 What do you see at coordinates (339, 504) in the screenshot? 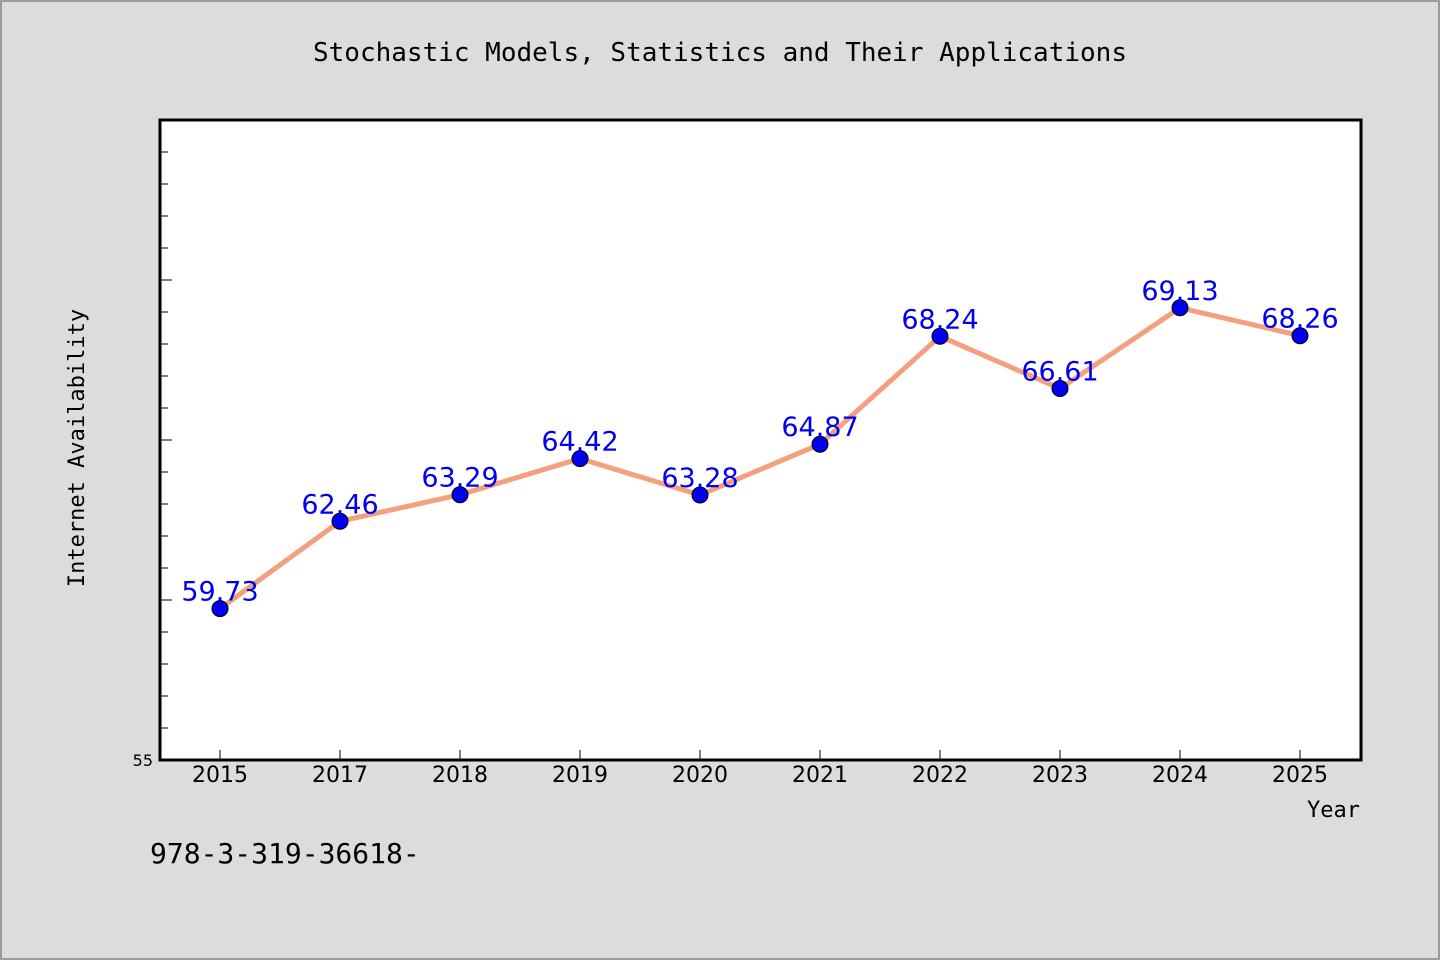
I see `data-label: 62.46` at bounding box center [339, 504].